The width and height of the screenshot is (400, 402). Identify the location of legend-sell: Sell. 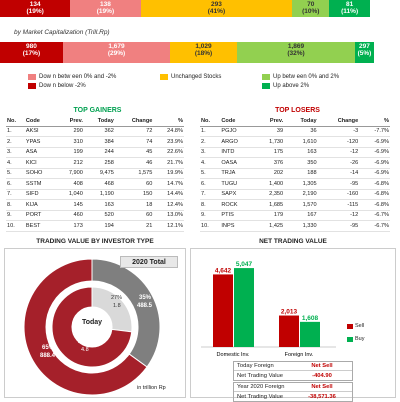
(355, 326).